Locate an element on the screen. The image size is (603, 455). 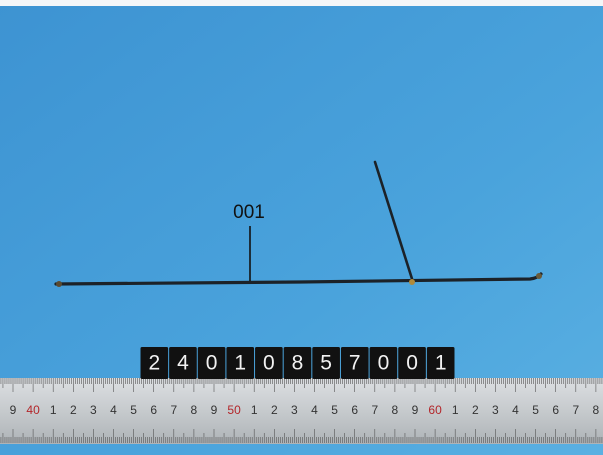
ruler-number: 40 is located at coordinates (33, 410).